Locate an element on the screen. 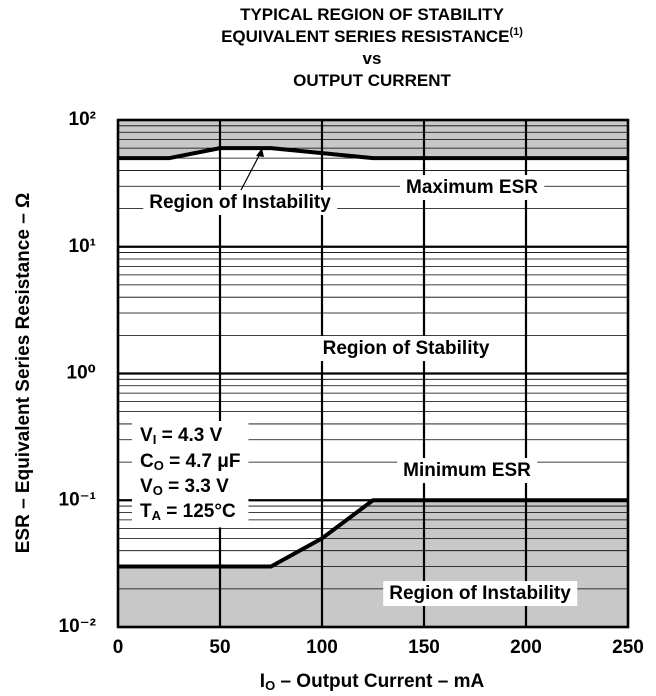 This screenshot has height=696, width=656. upper-instability-area is located at coordinates (373, 139).